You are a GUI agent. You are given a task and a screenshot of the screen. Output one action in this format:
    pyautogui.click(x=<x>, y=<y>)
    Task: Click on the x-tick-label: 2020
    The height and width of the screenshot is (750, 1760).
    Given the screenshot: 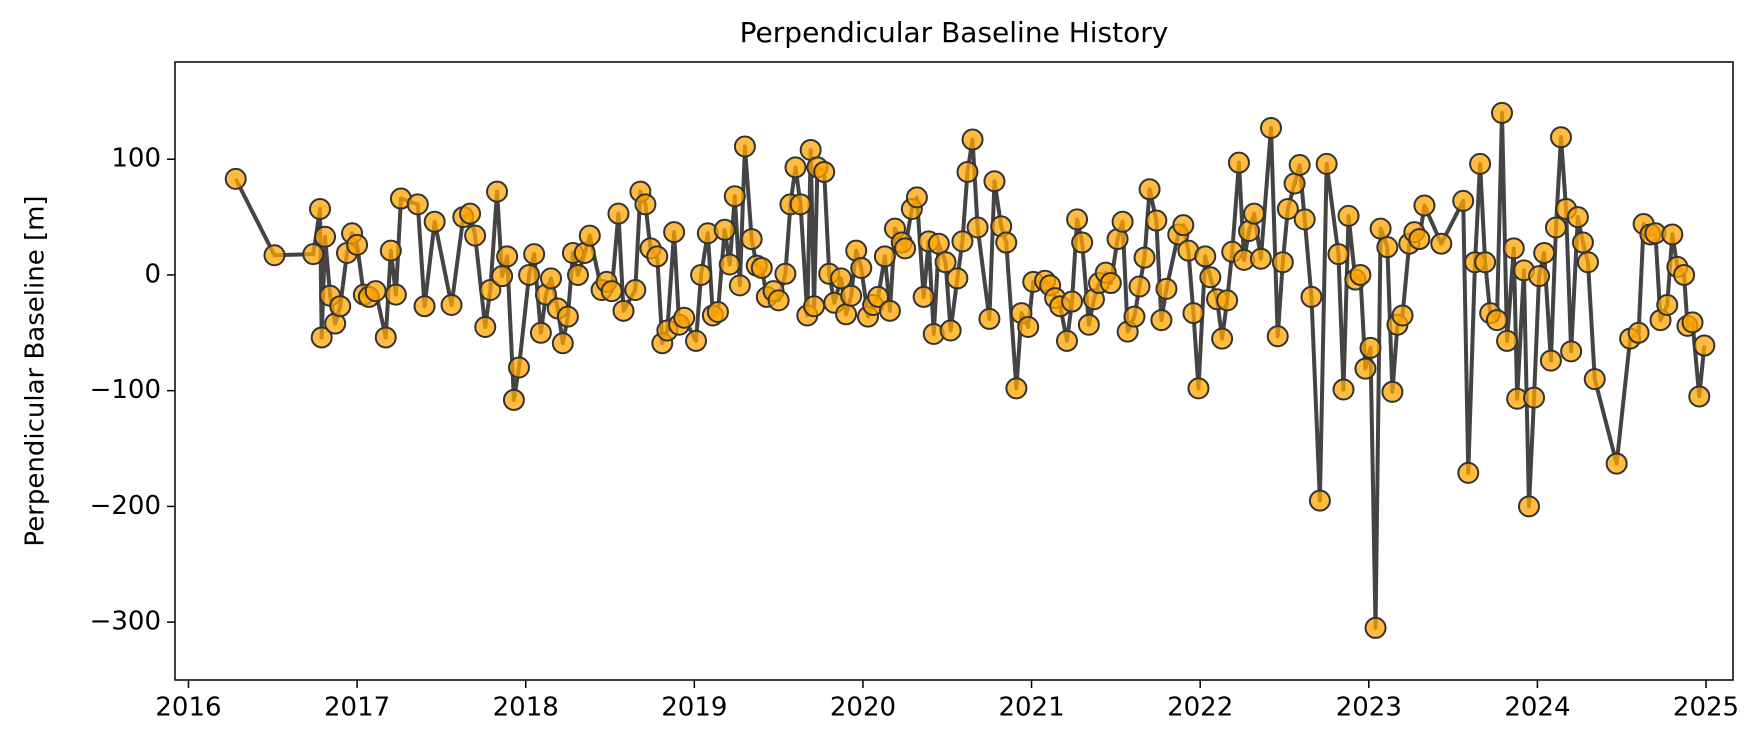 What is the action you would take?
    pyautogui.click(x=863, y=708)
    